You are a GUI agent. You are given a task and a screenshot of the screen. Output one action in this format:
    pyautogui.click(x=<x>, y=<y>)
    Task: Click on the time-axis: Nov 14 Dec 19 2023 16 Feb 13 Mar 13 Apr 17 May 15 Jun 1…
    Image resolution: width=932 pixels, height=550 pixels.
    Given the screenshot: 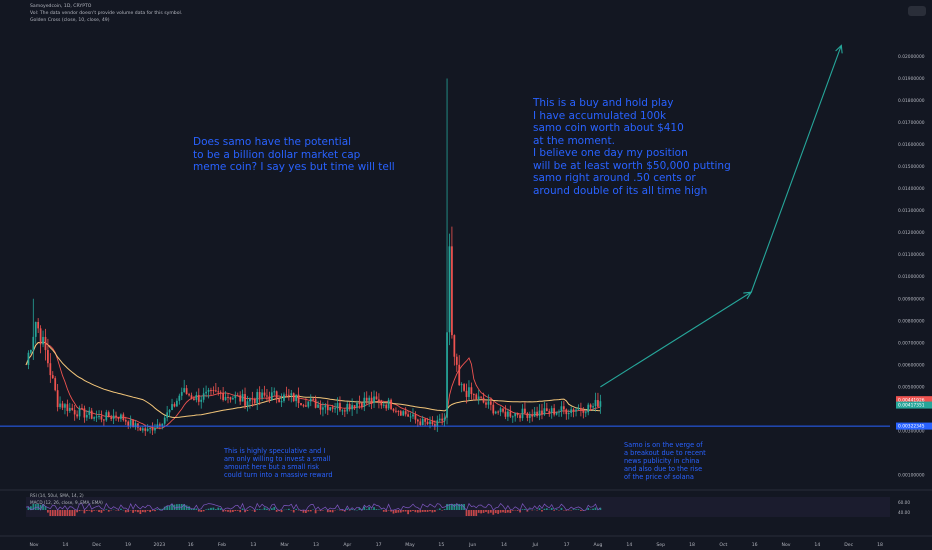 What is the action you would take?
    pyautogui.click(x=466, y=541)
    